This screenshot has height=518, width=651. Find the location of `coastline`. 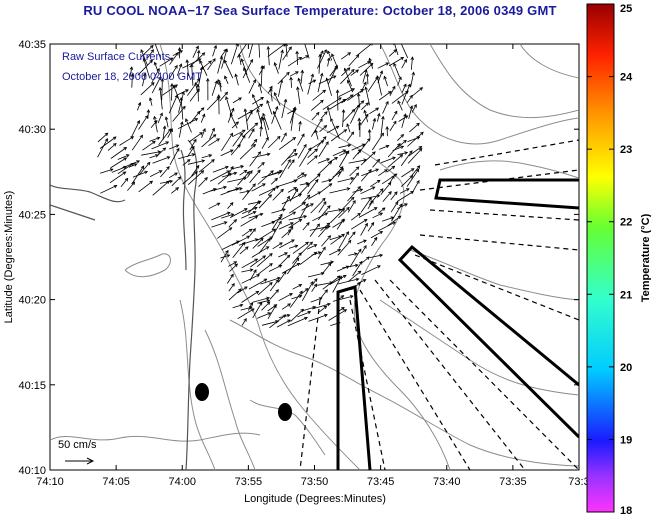

coastline is located at coordinates (124, 304).